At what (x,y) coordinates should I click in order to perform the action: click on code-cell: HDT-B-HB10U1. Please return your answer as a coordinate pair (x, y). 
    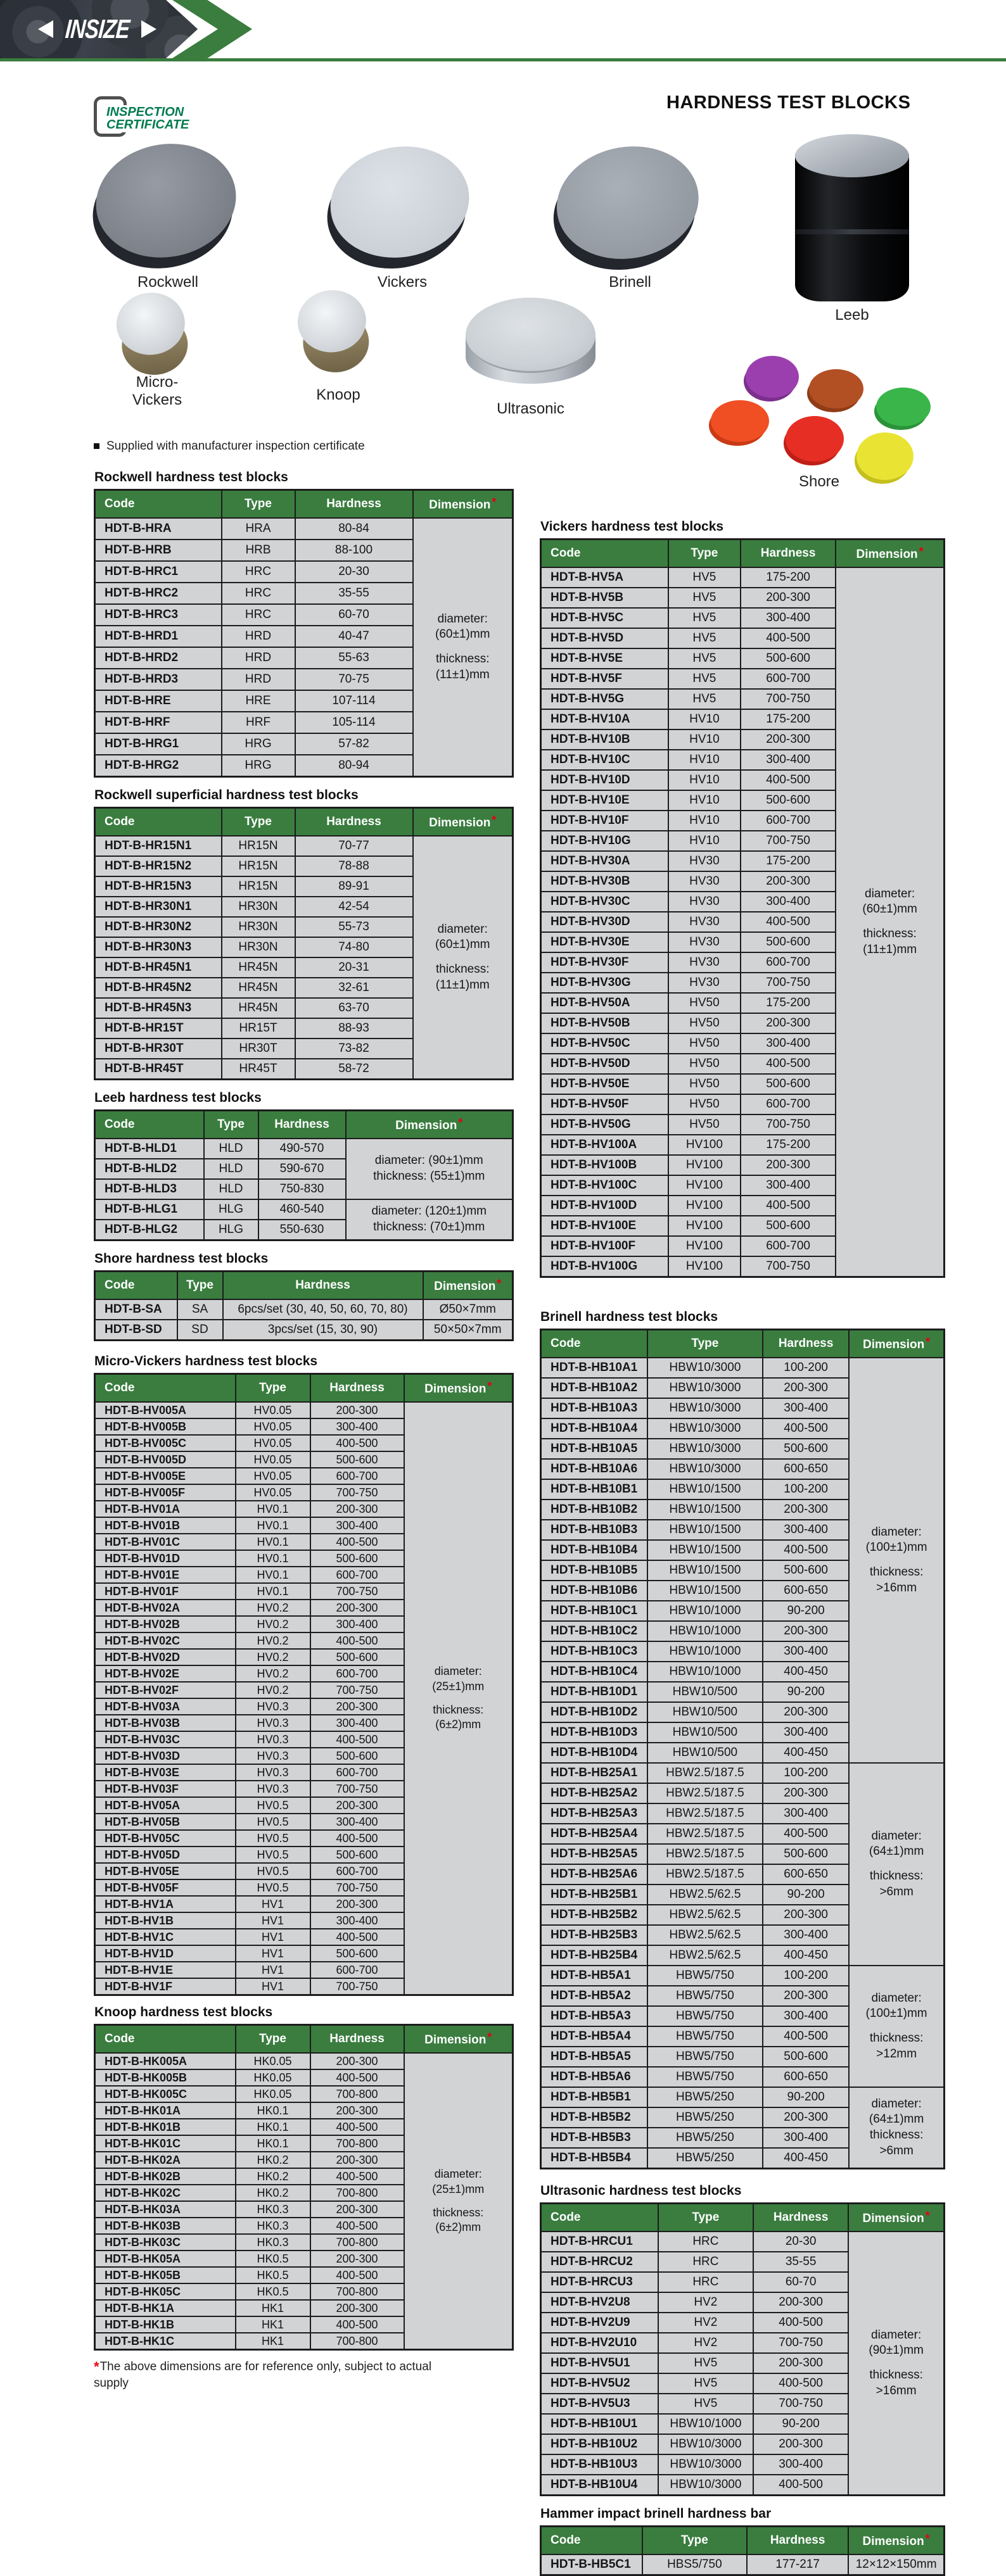
    Looking at the image, I should click on (599, 2424).